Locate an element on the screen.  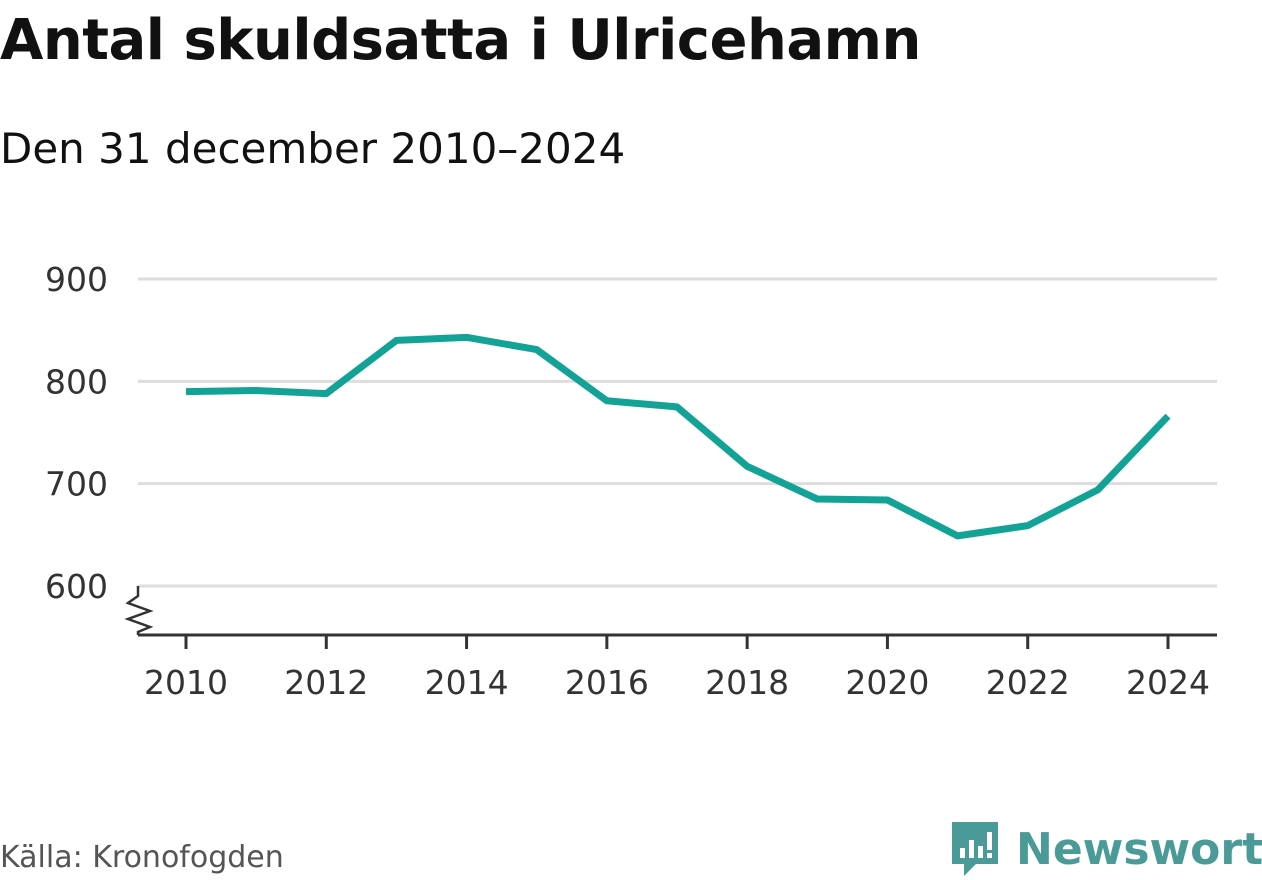
y-tick-label: 700 is located at coordinates (76, 484).